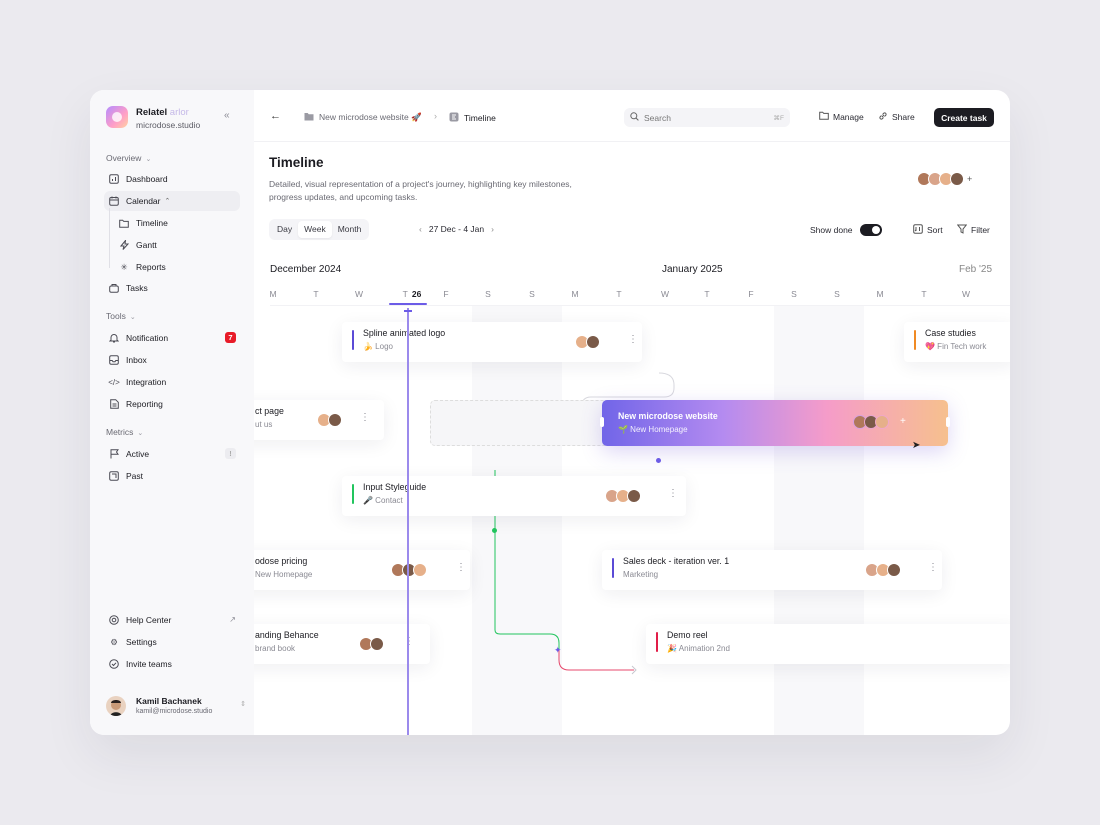 The height and width of the screenshot is (825, 1100). I want to click on section-metrics: Metrics ⌄, so click(125, 432).